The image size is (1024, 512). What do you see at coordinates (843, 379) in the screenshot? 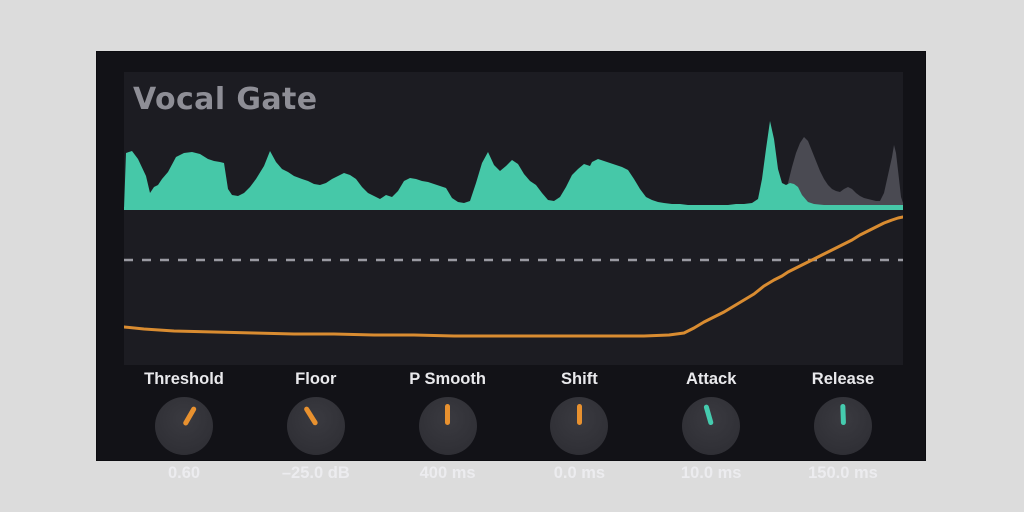
I see `knob-label: Release` at bounding box center [843, 379].